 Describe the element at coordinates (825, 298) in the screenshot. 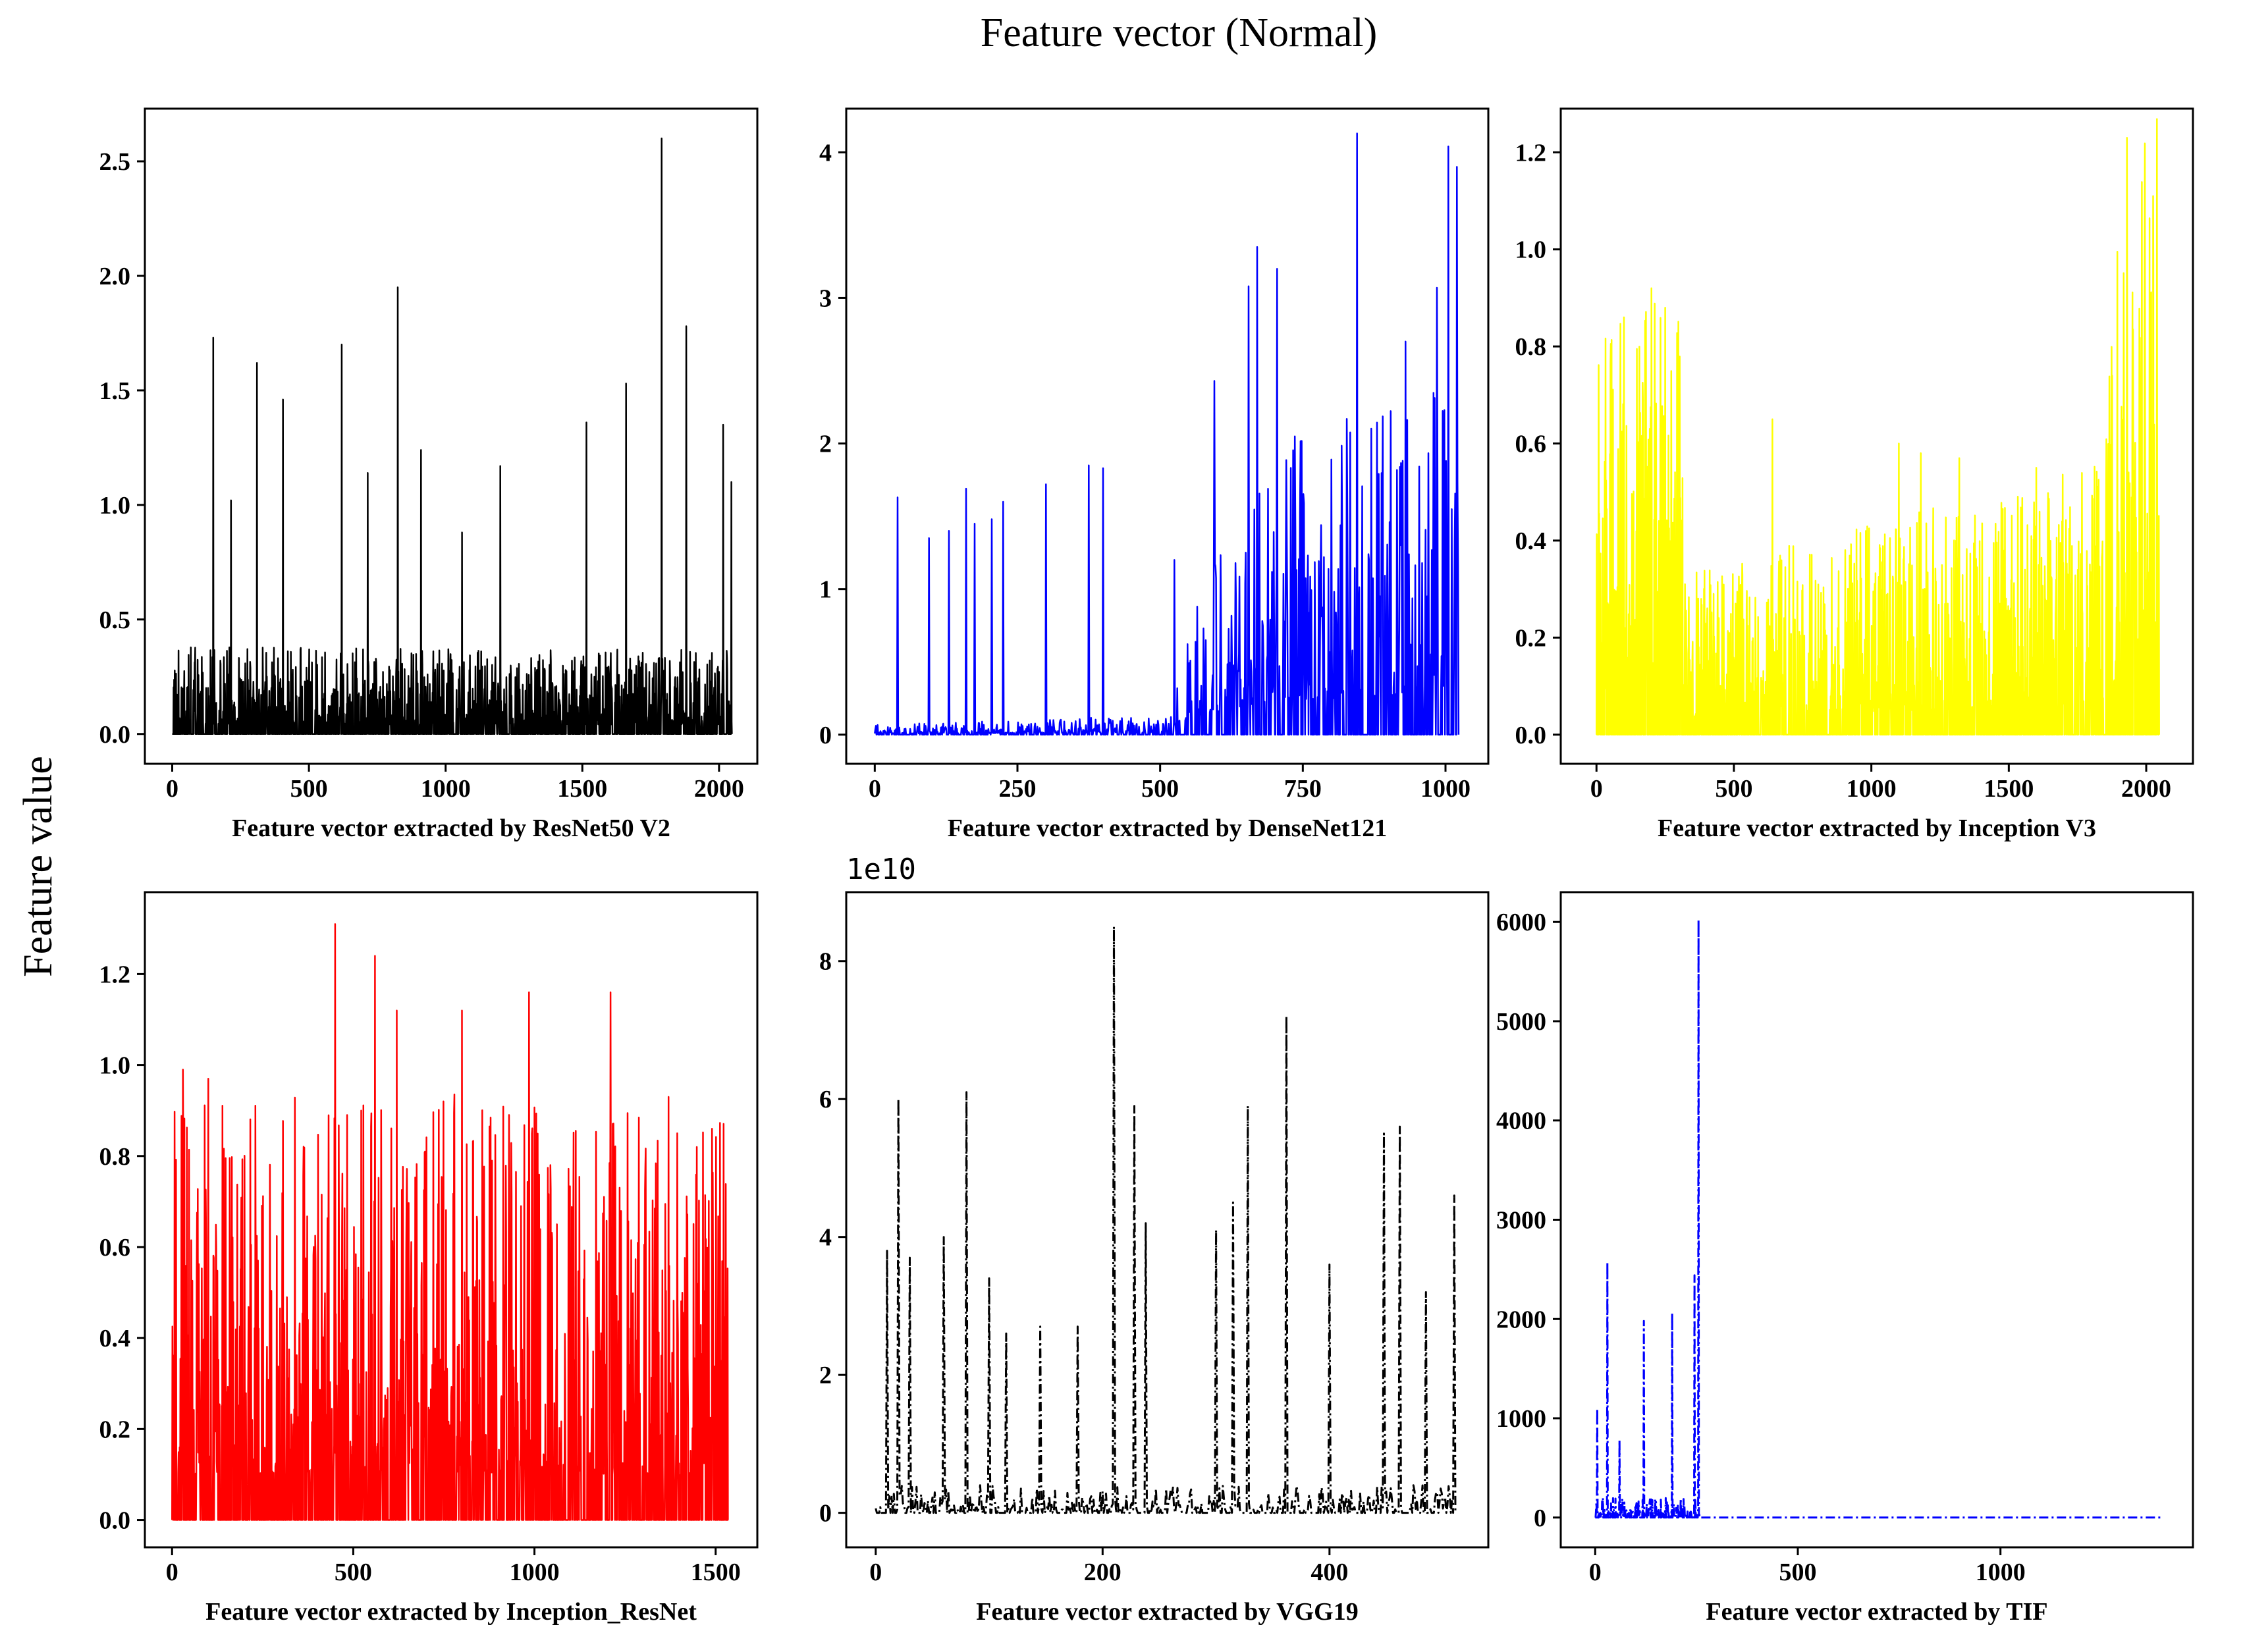

I see `y-tick-label: 3` at that location.